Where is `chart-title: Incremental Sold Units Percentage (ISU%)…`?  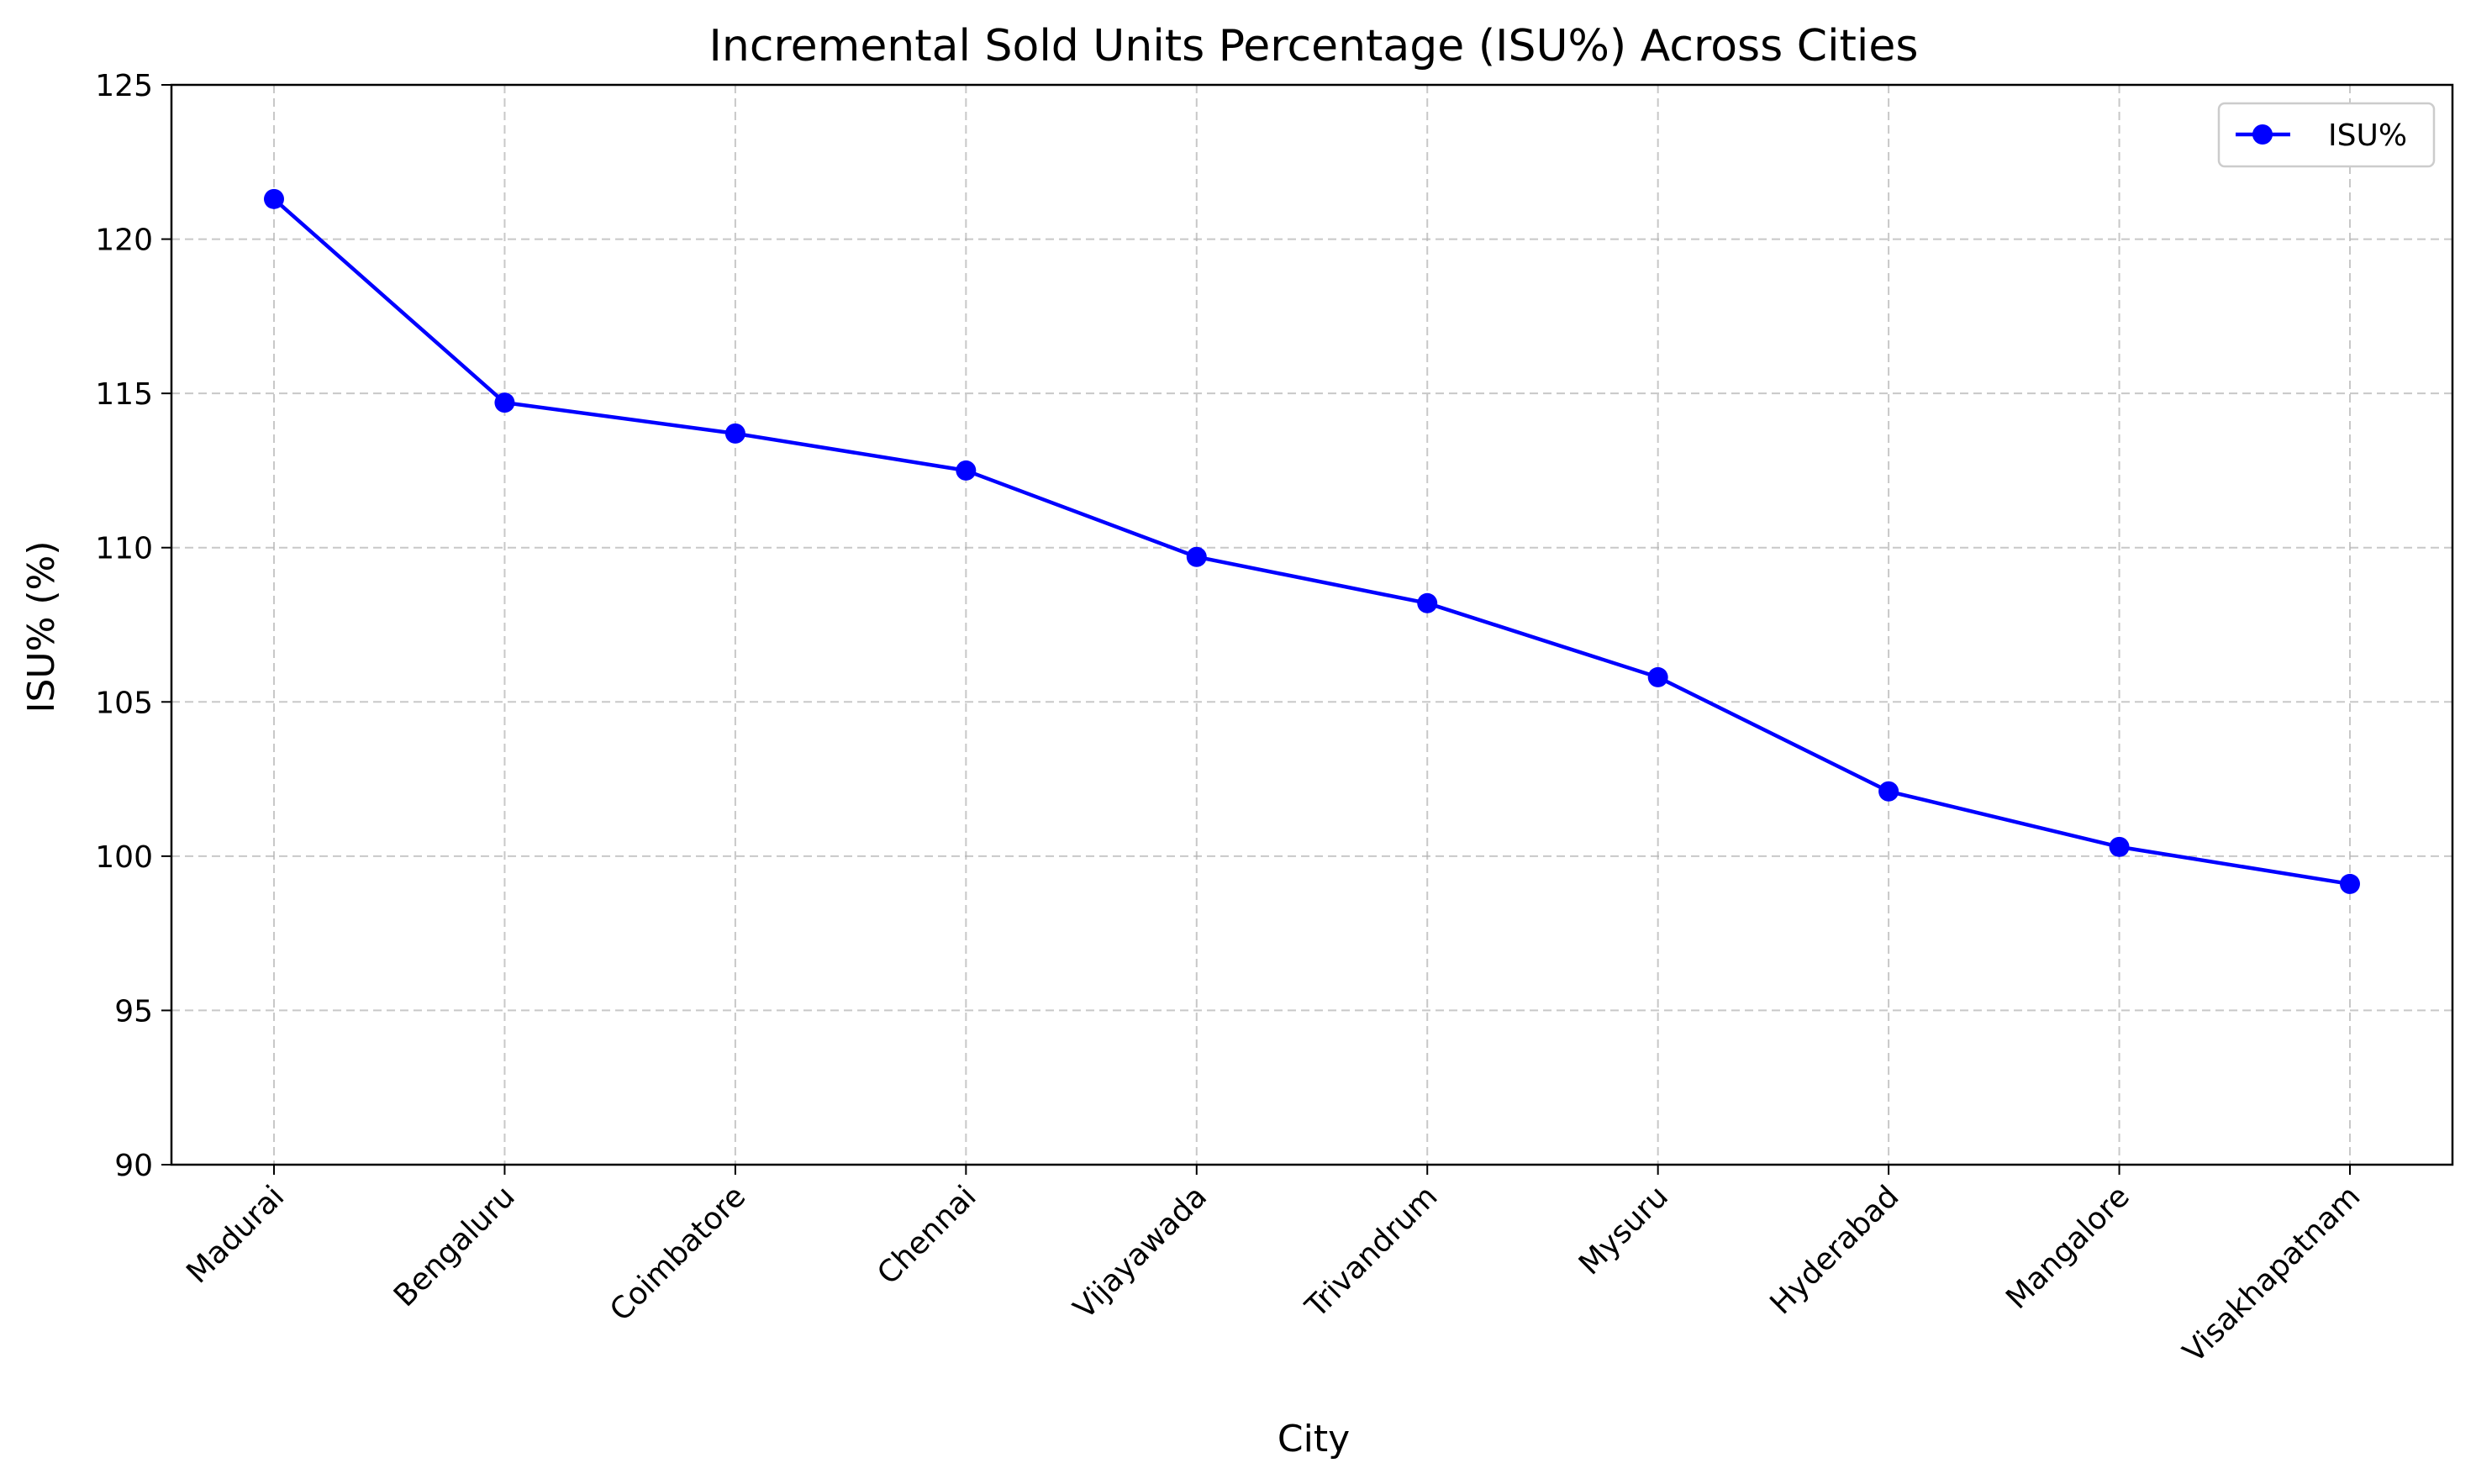 chart-title: Incremental Sold Units Percentage (ISU%)… is located at coordinates (1314, 46).